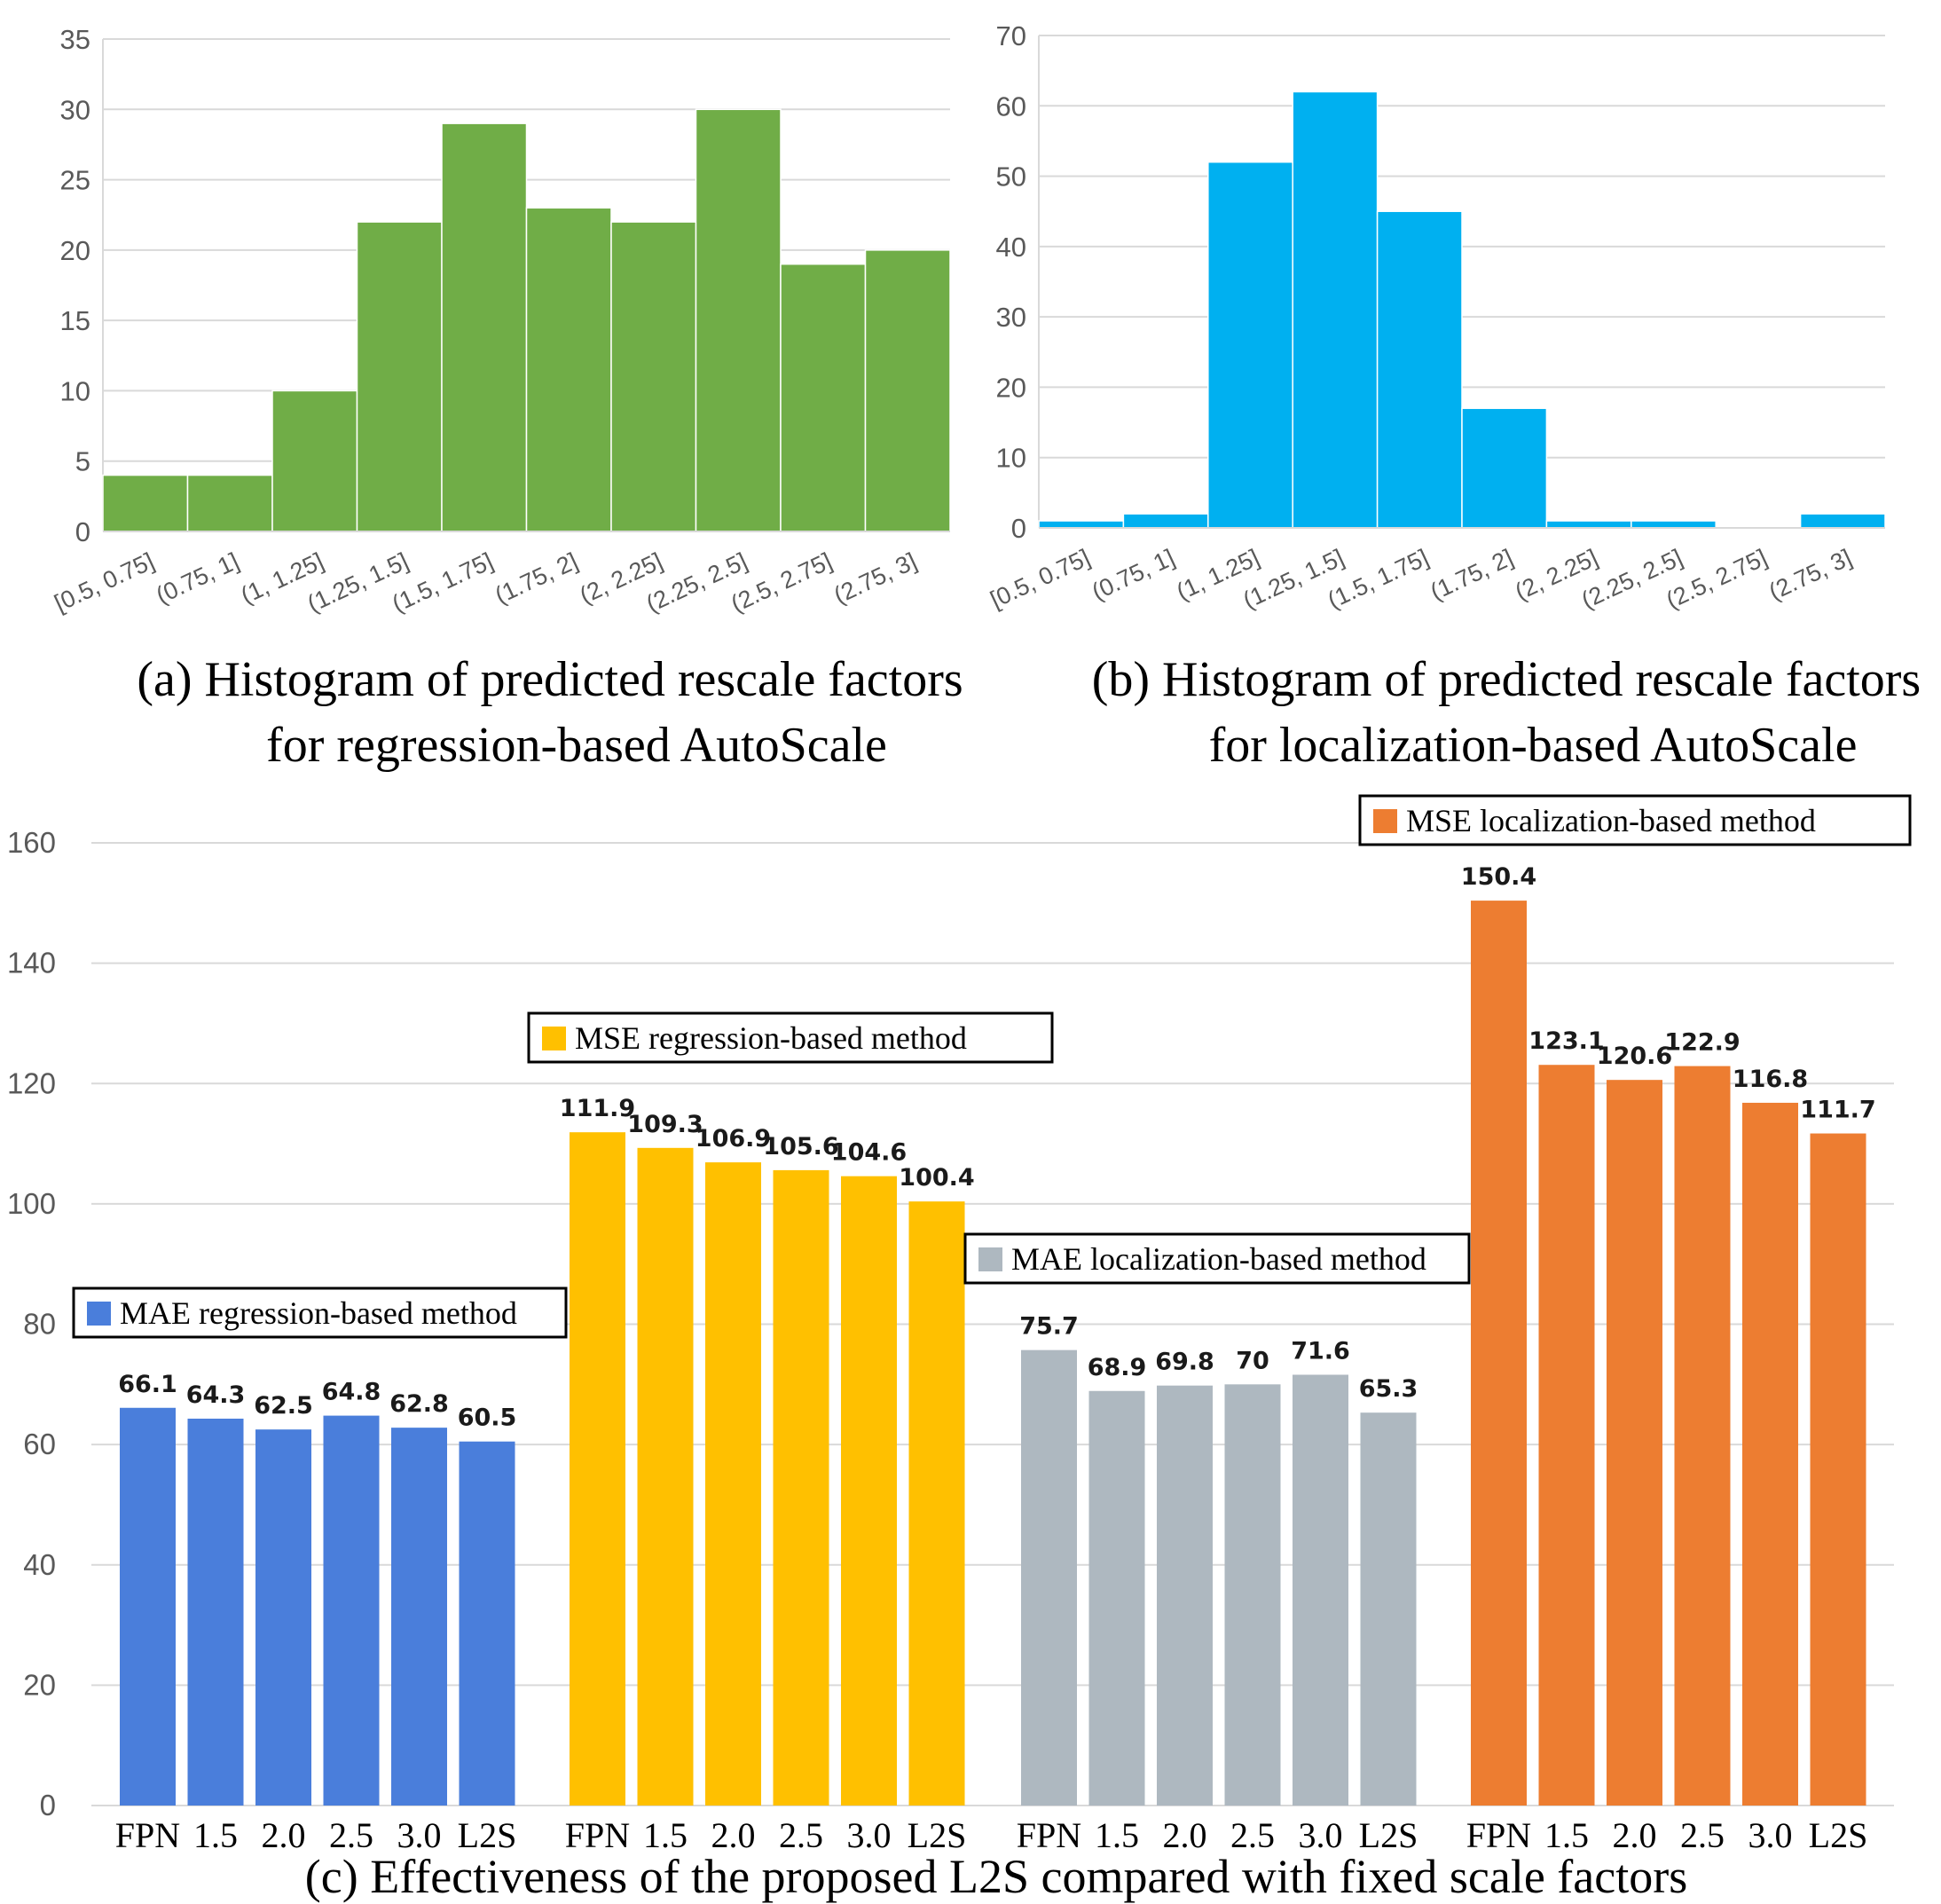 The image size is (1941, 1904). What do you see at coordinates (32, 842) in the screenshot?
I see `y-tick-label: 160` at bounding box center [32, 842].